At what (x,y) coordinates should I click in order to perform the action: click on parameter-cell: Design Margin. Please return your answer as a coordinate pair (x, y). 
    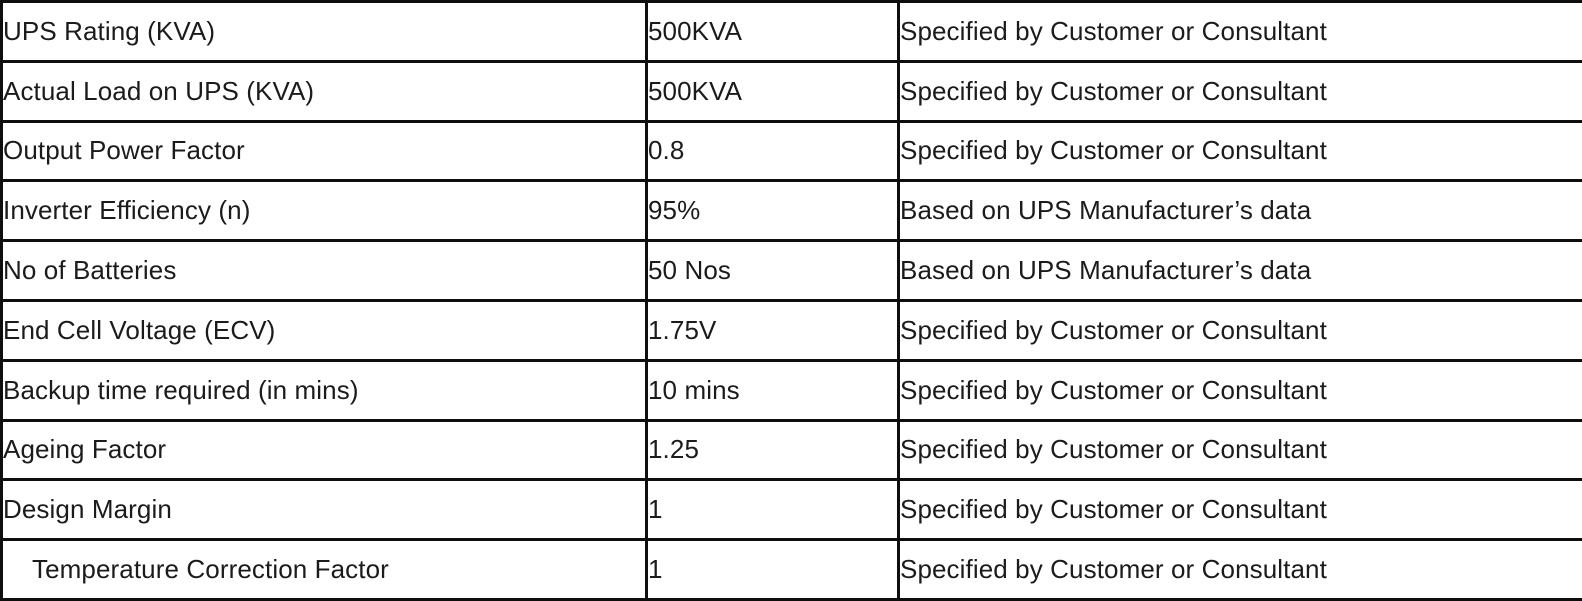
    Looking at the image, I should click on (324, 510).